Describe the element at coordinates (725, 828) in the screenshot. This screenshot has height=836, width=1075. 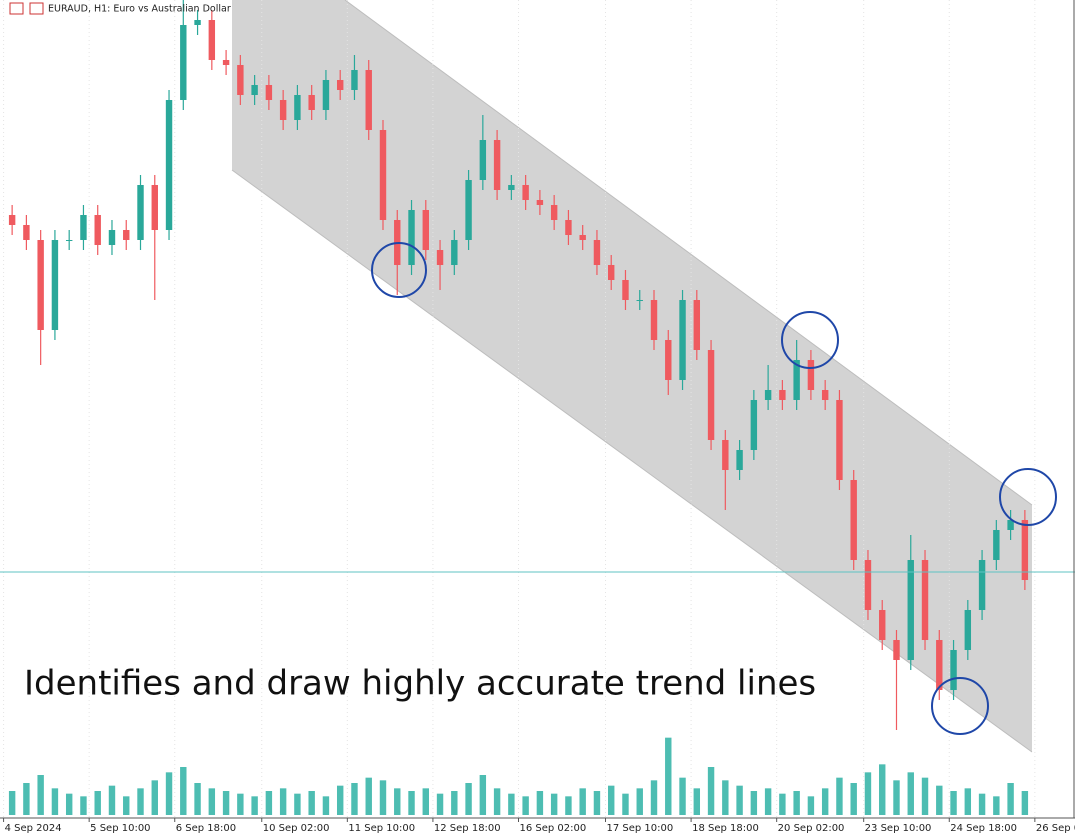
I see `x-tick-label: 18 Sep 18:00` at that location.